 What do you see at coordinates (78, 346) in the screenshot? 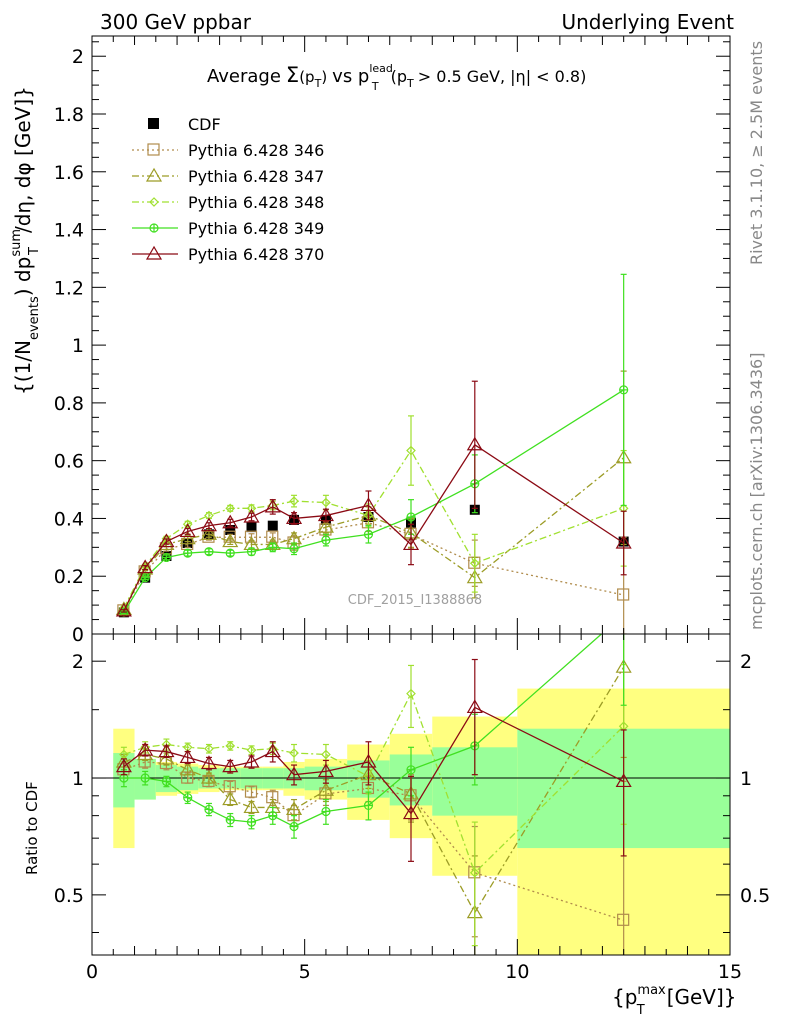
I see `main-y-tick-label: 1` at bounding box center [78, 346].